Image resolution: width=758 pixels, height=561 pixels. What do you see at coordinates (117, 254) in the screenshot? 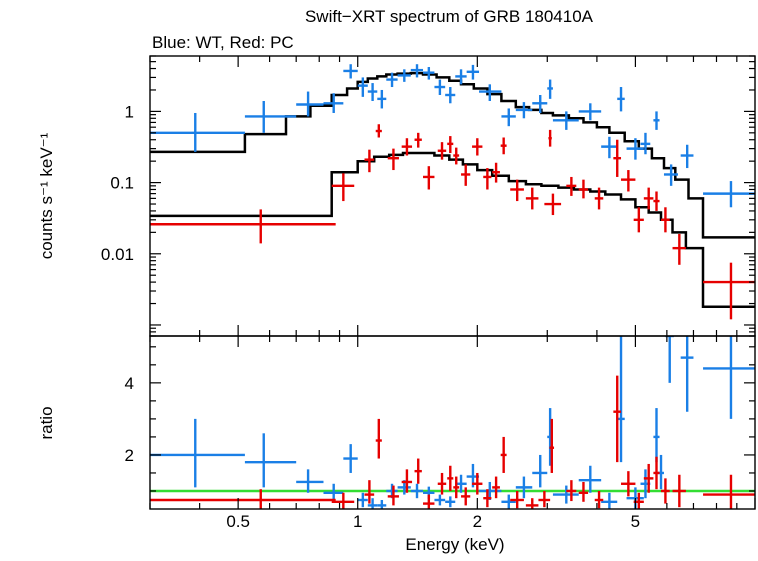
I see `y-tick-label: 0.01` at bounding box center [117, 254].